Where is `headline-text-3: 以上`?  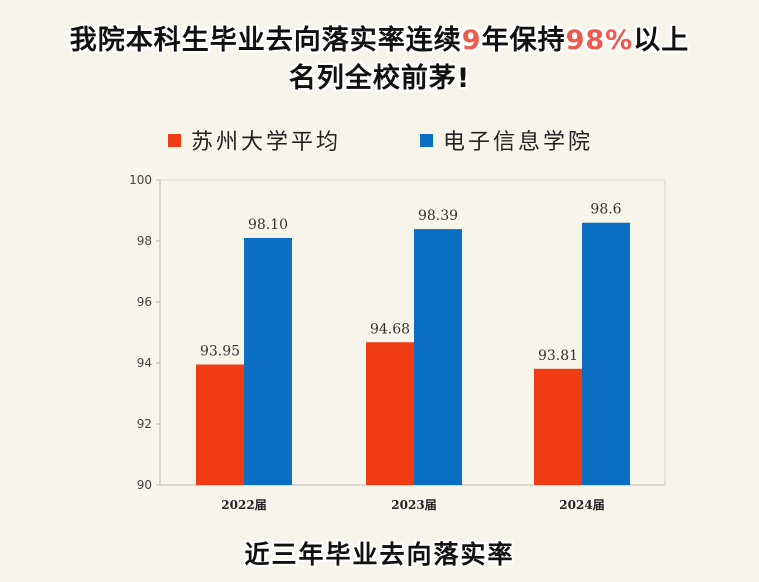
headline-text-3: 以上 is located at coordinates (661, 40).